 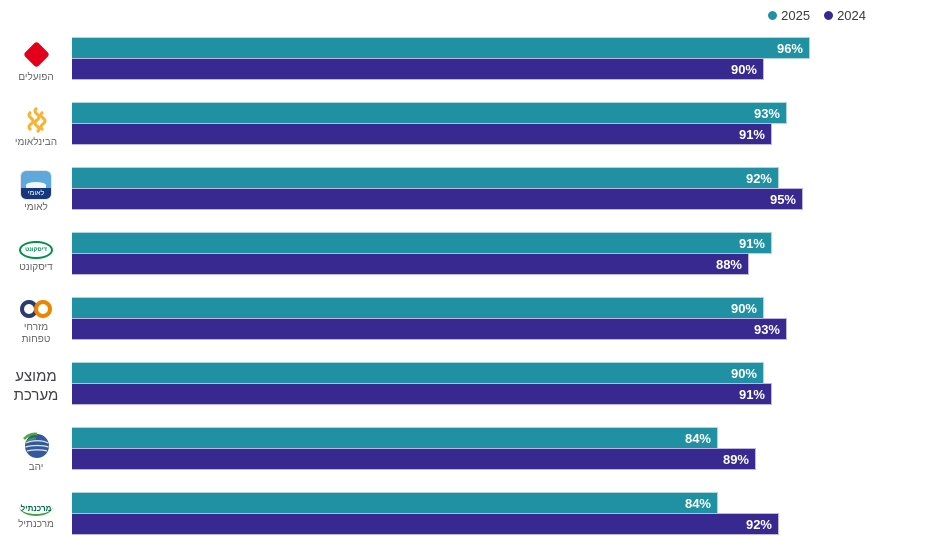 What do you see at coordinates (728, 264) in the screenshot?
I see `bar-value-label: 88%` at bounding box center [728, 264].